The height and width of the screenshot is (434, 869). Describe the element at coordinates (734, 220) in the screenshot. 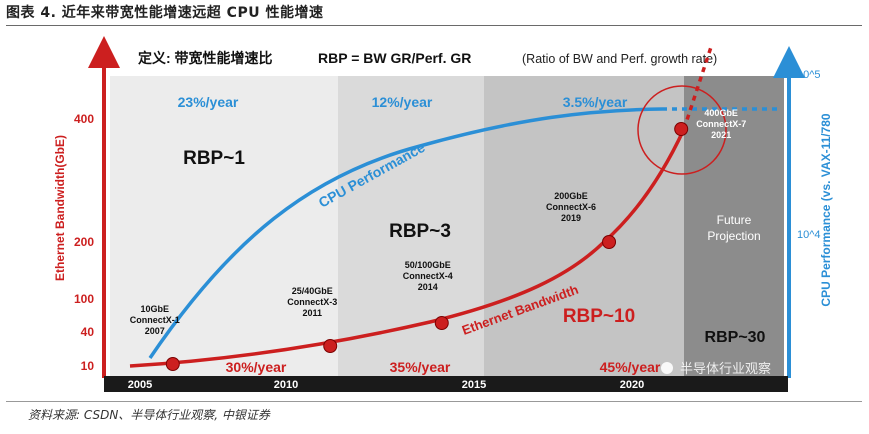

I see `future-projection-line1: Future` at that location.